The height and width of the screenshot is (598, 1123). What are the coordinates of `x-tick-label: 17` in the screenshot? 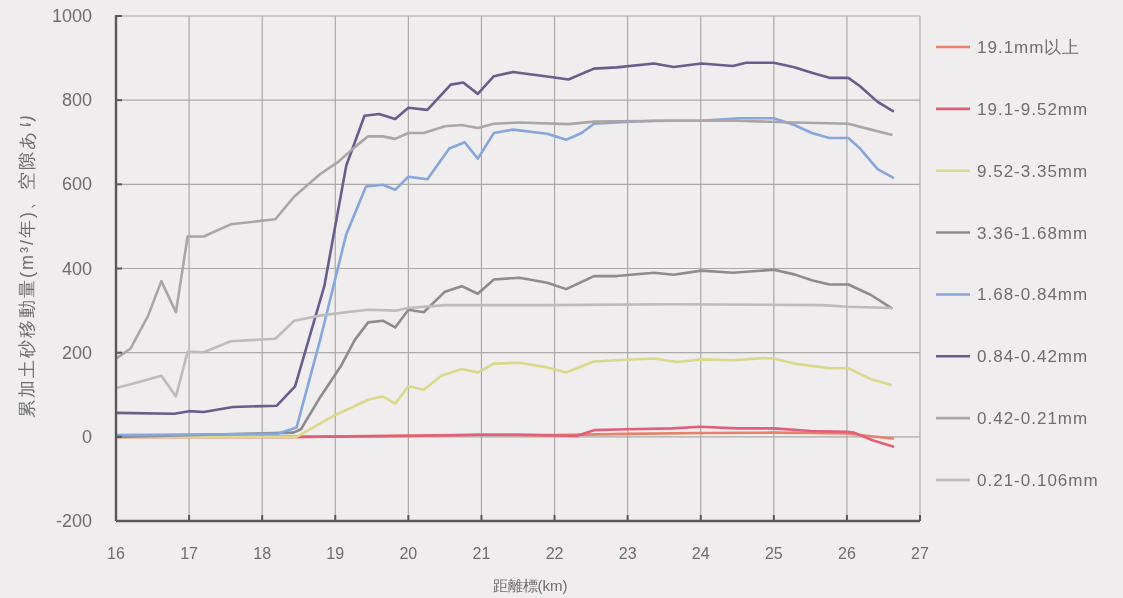 It's located at (189, 553).